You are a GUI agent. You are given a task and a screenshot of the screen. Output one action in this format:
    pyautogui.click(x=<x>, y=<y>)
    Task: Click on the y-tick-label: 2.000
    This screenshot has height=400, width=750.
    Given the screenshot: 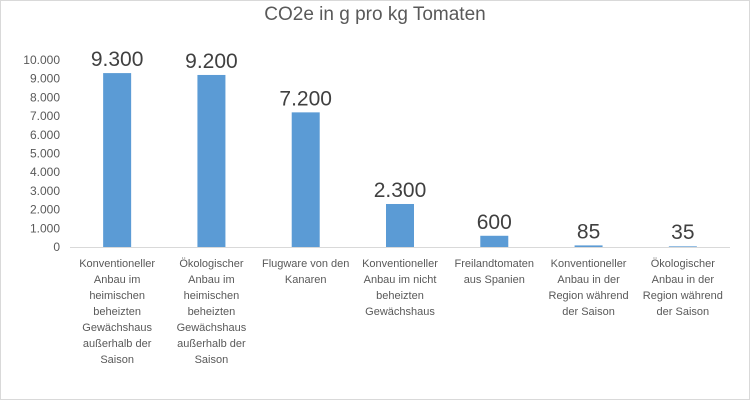 What is the action you would take?
    pyautogui.click(x=45, y=210)
    